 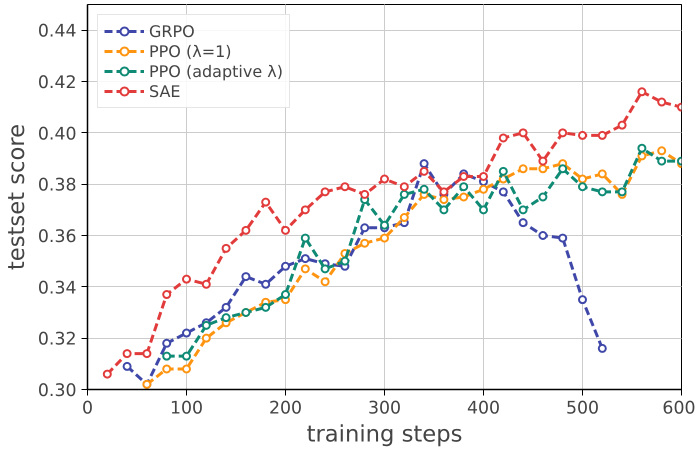 I want to click on y-tick-label: 0.36, so click(x=57, y=237).